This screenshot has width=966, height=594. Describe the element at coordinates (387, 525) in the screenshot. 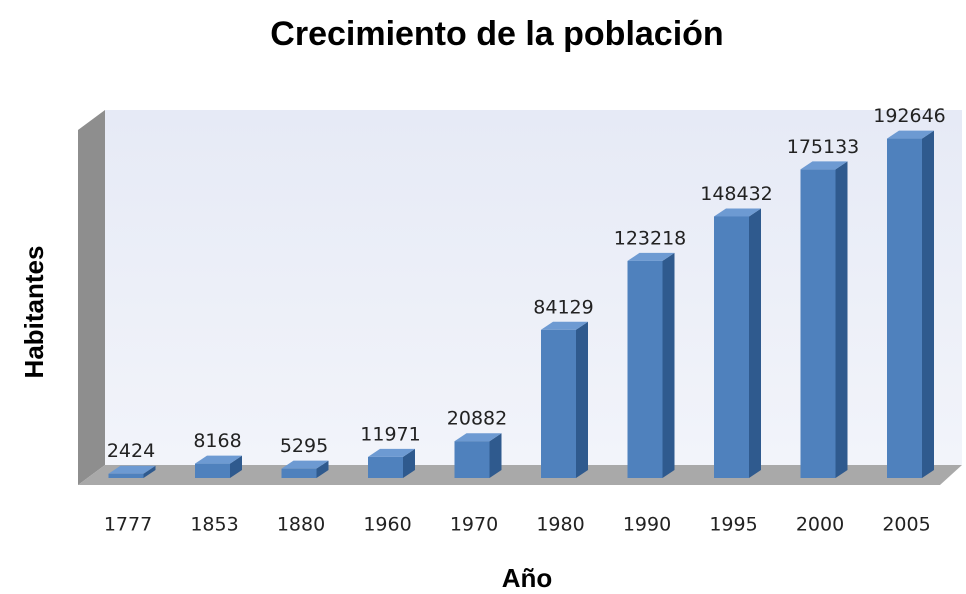

I see `x-tick-label: 1960` at that location.